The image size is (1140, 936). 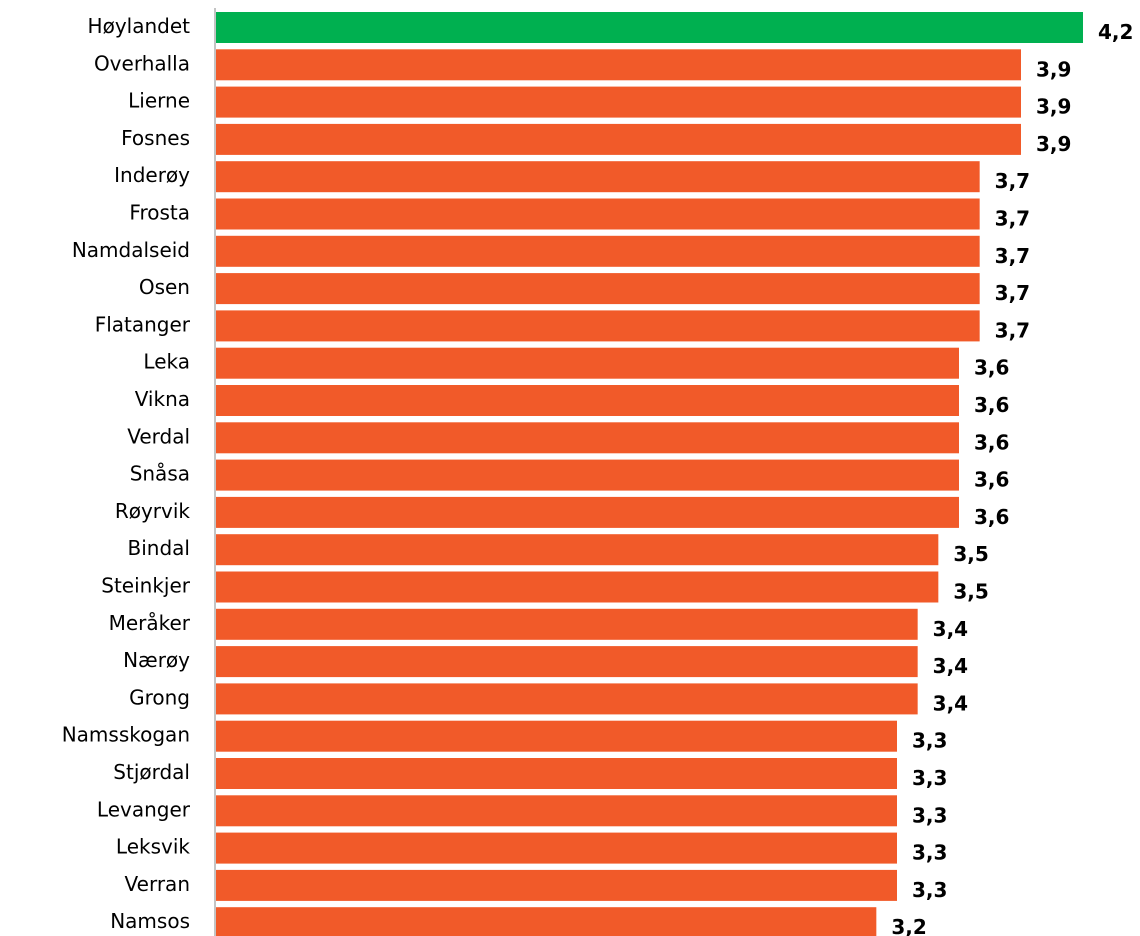 I want to click on category-label: Leksvik, so click(x=153, y=847).